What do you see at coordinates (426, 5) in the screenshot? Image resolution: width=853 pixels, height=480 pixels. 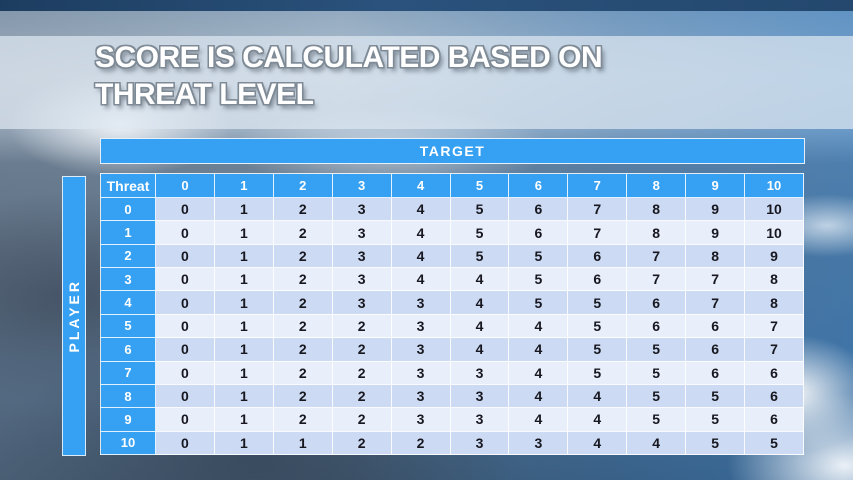 I see `top-sky-strip` at bounding box center [426, 5].